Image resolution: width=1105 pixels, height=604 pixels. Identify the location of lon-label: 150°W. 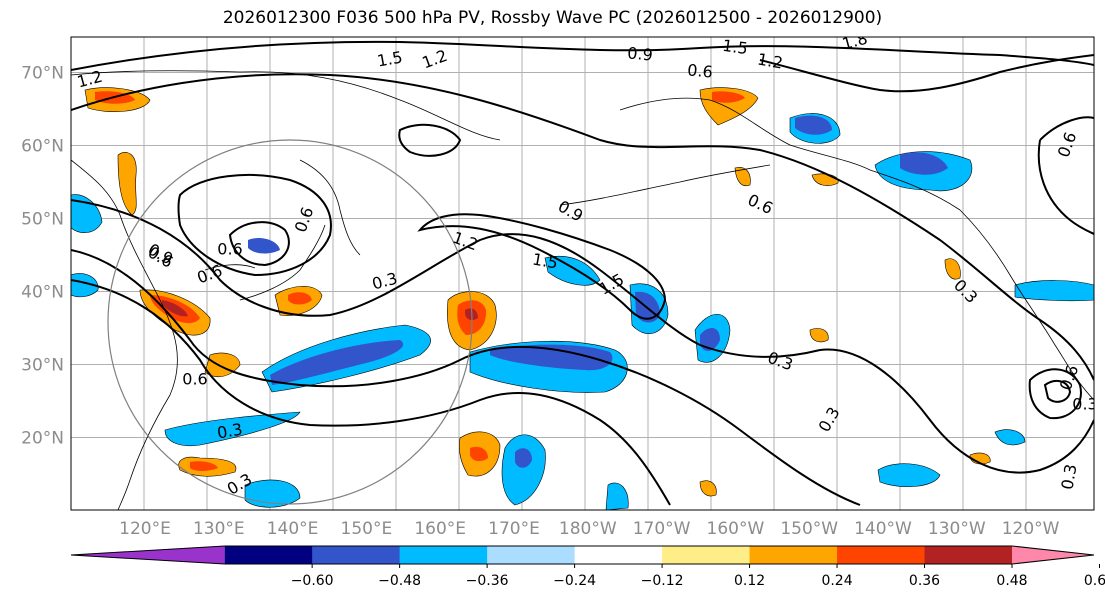
(809, 529).